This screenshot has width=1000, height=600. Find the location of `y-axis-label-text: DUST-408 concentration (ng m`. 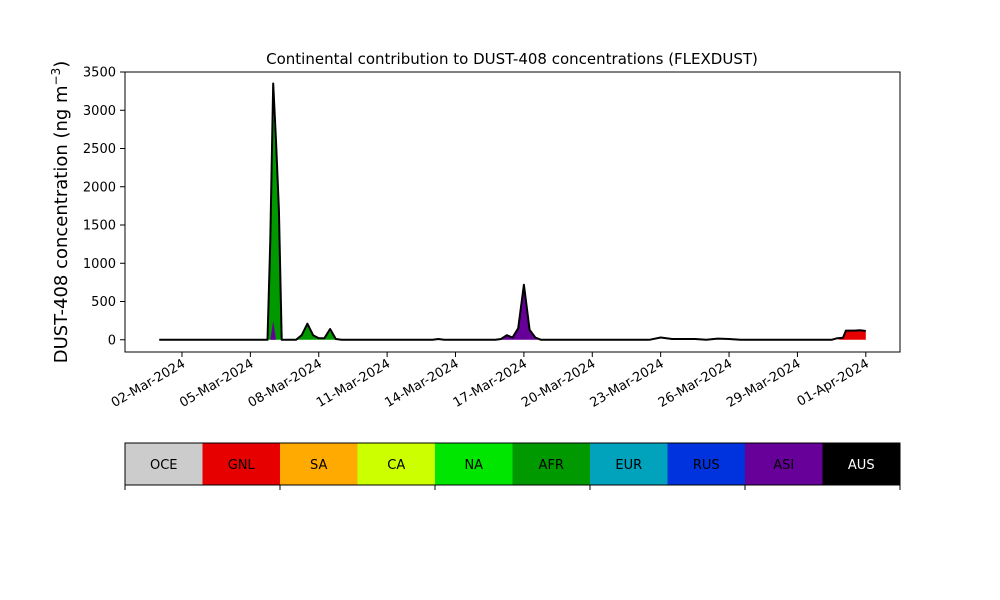

y-axis-label-text: DUST-408 concentration (ng m is located at coordinates (61, 224).